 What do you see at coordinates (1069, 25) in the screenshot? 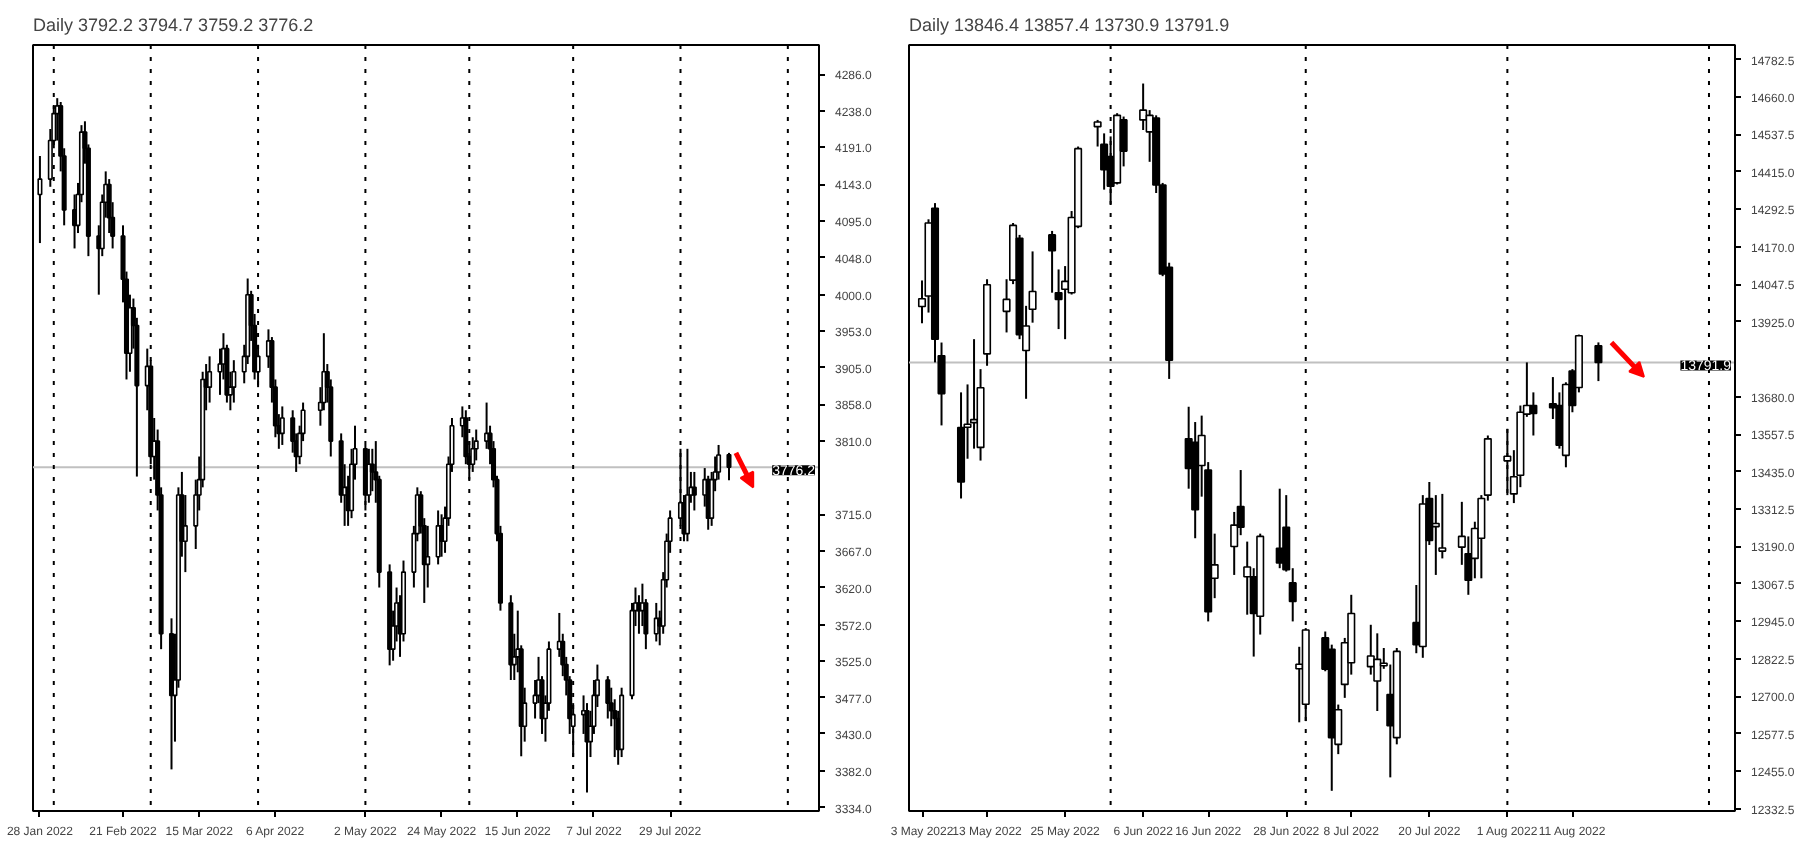
I see `chart-title: Daily 13846.4 13857.4 13730.9 13791.9` at bounding box center [1069, 25].